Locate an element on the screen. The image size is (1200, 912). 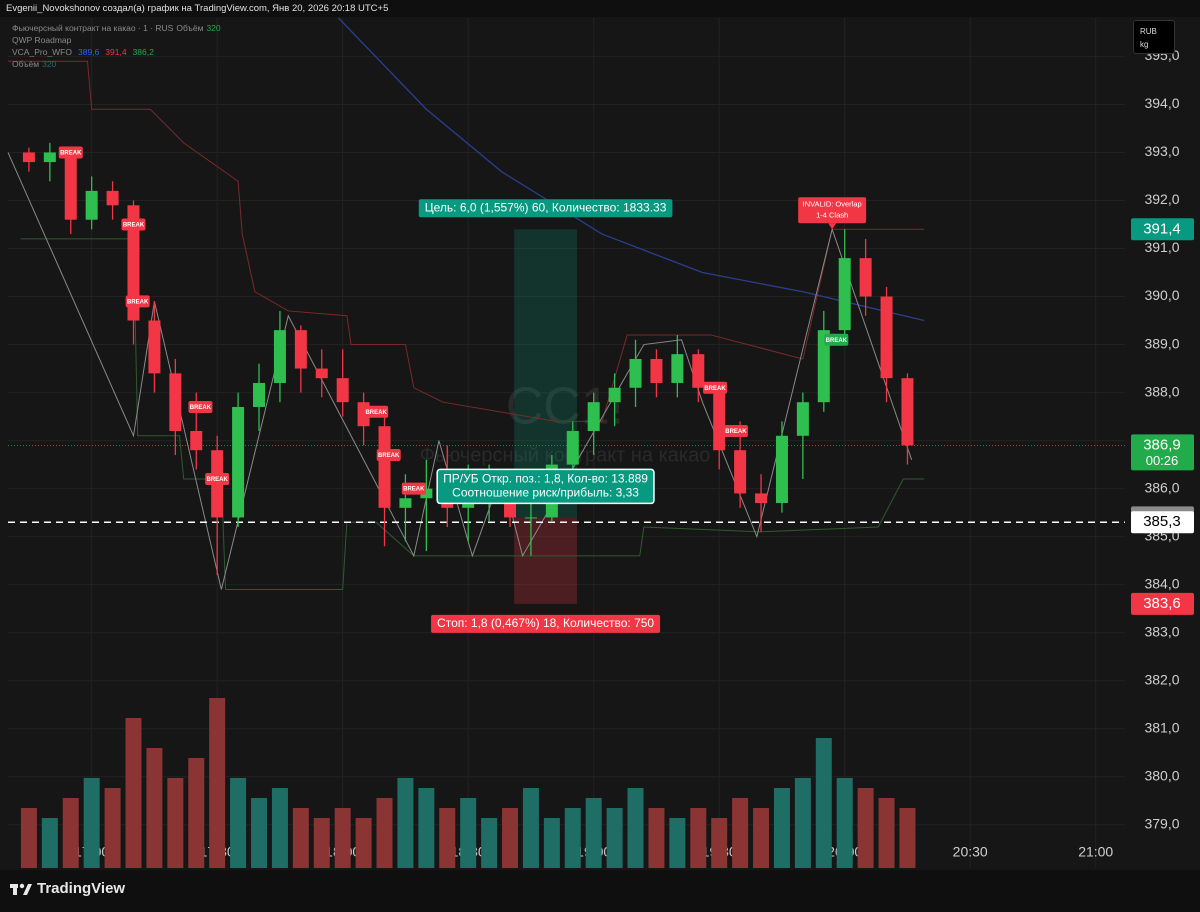
currency: RUB is located at coordinates (1148, 31).